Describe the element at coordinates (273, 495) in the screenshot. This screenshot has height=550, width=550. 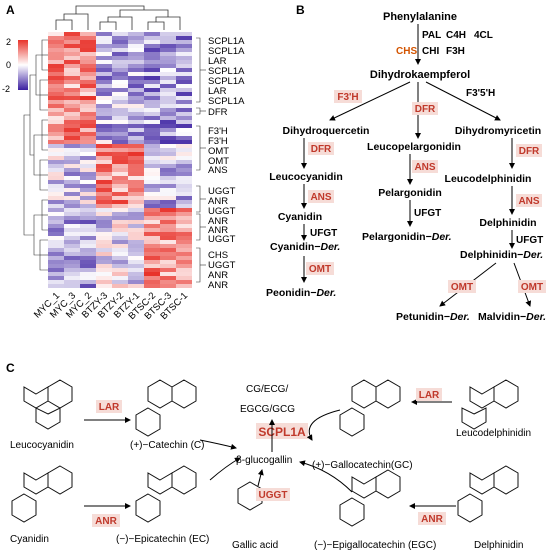
I see `enzyme-ugt: UGGT` at that location.